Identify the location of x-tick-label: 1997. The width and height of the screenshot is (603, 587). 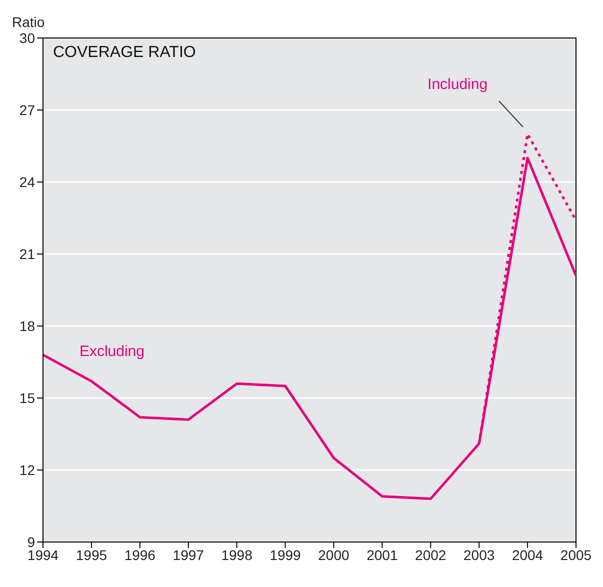
(188, 554).